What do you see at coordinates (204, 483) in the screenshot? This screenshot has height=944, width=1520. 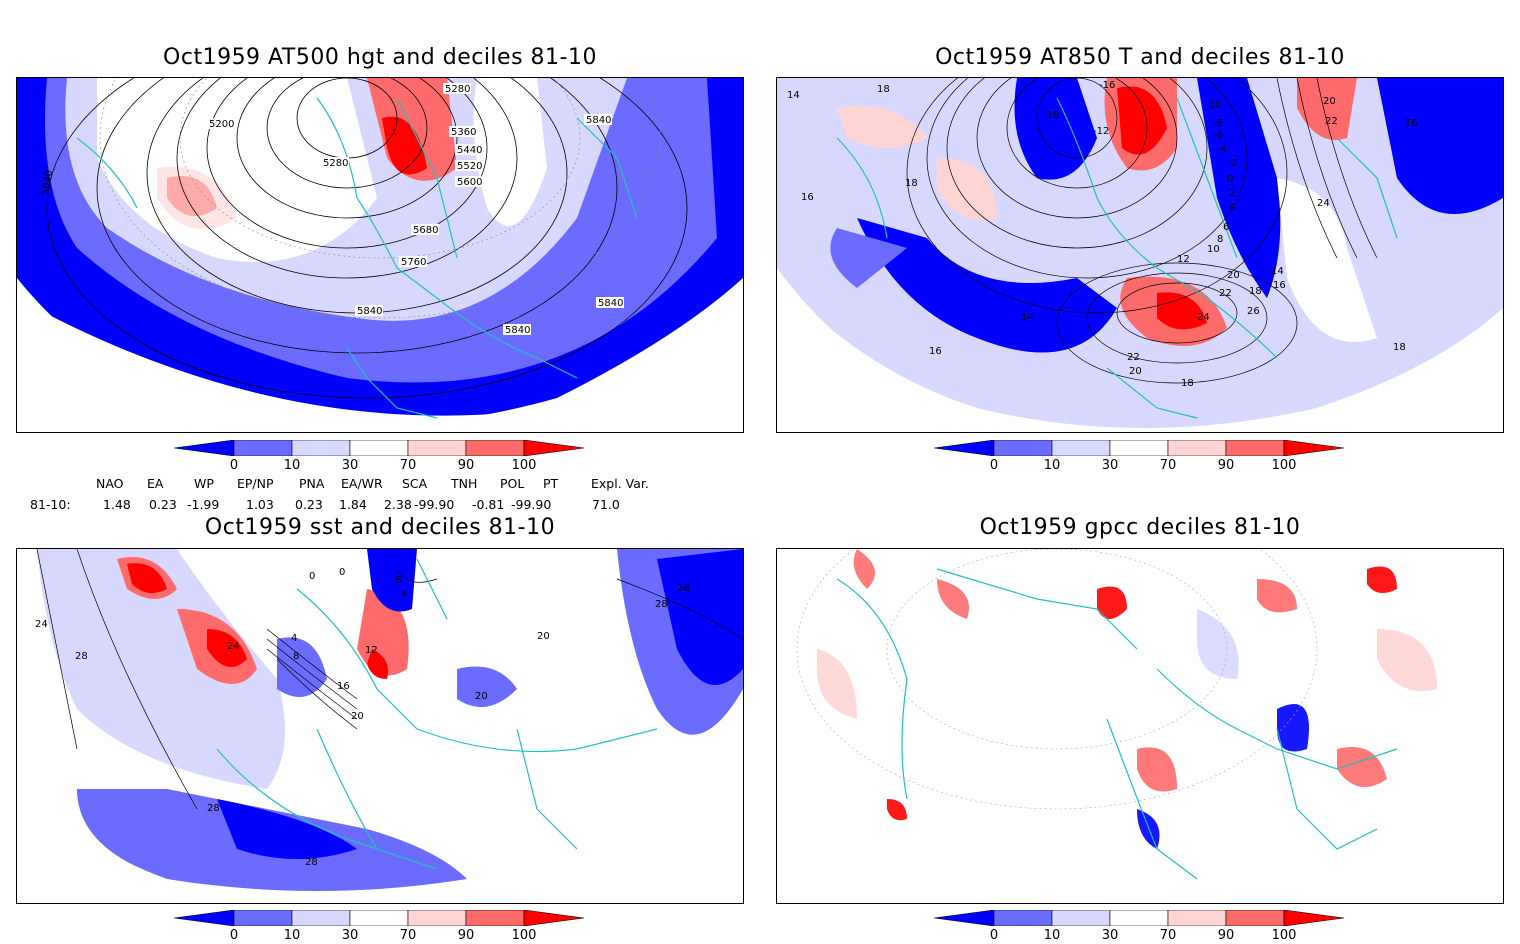 I see `index-header: WP` at bounding box center [204, 483].